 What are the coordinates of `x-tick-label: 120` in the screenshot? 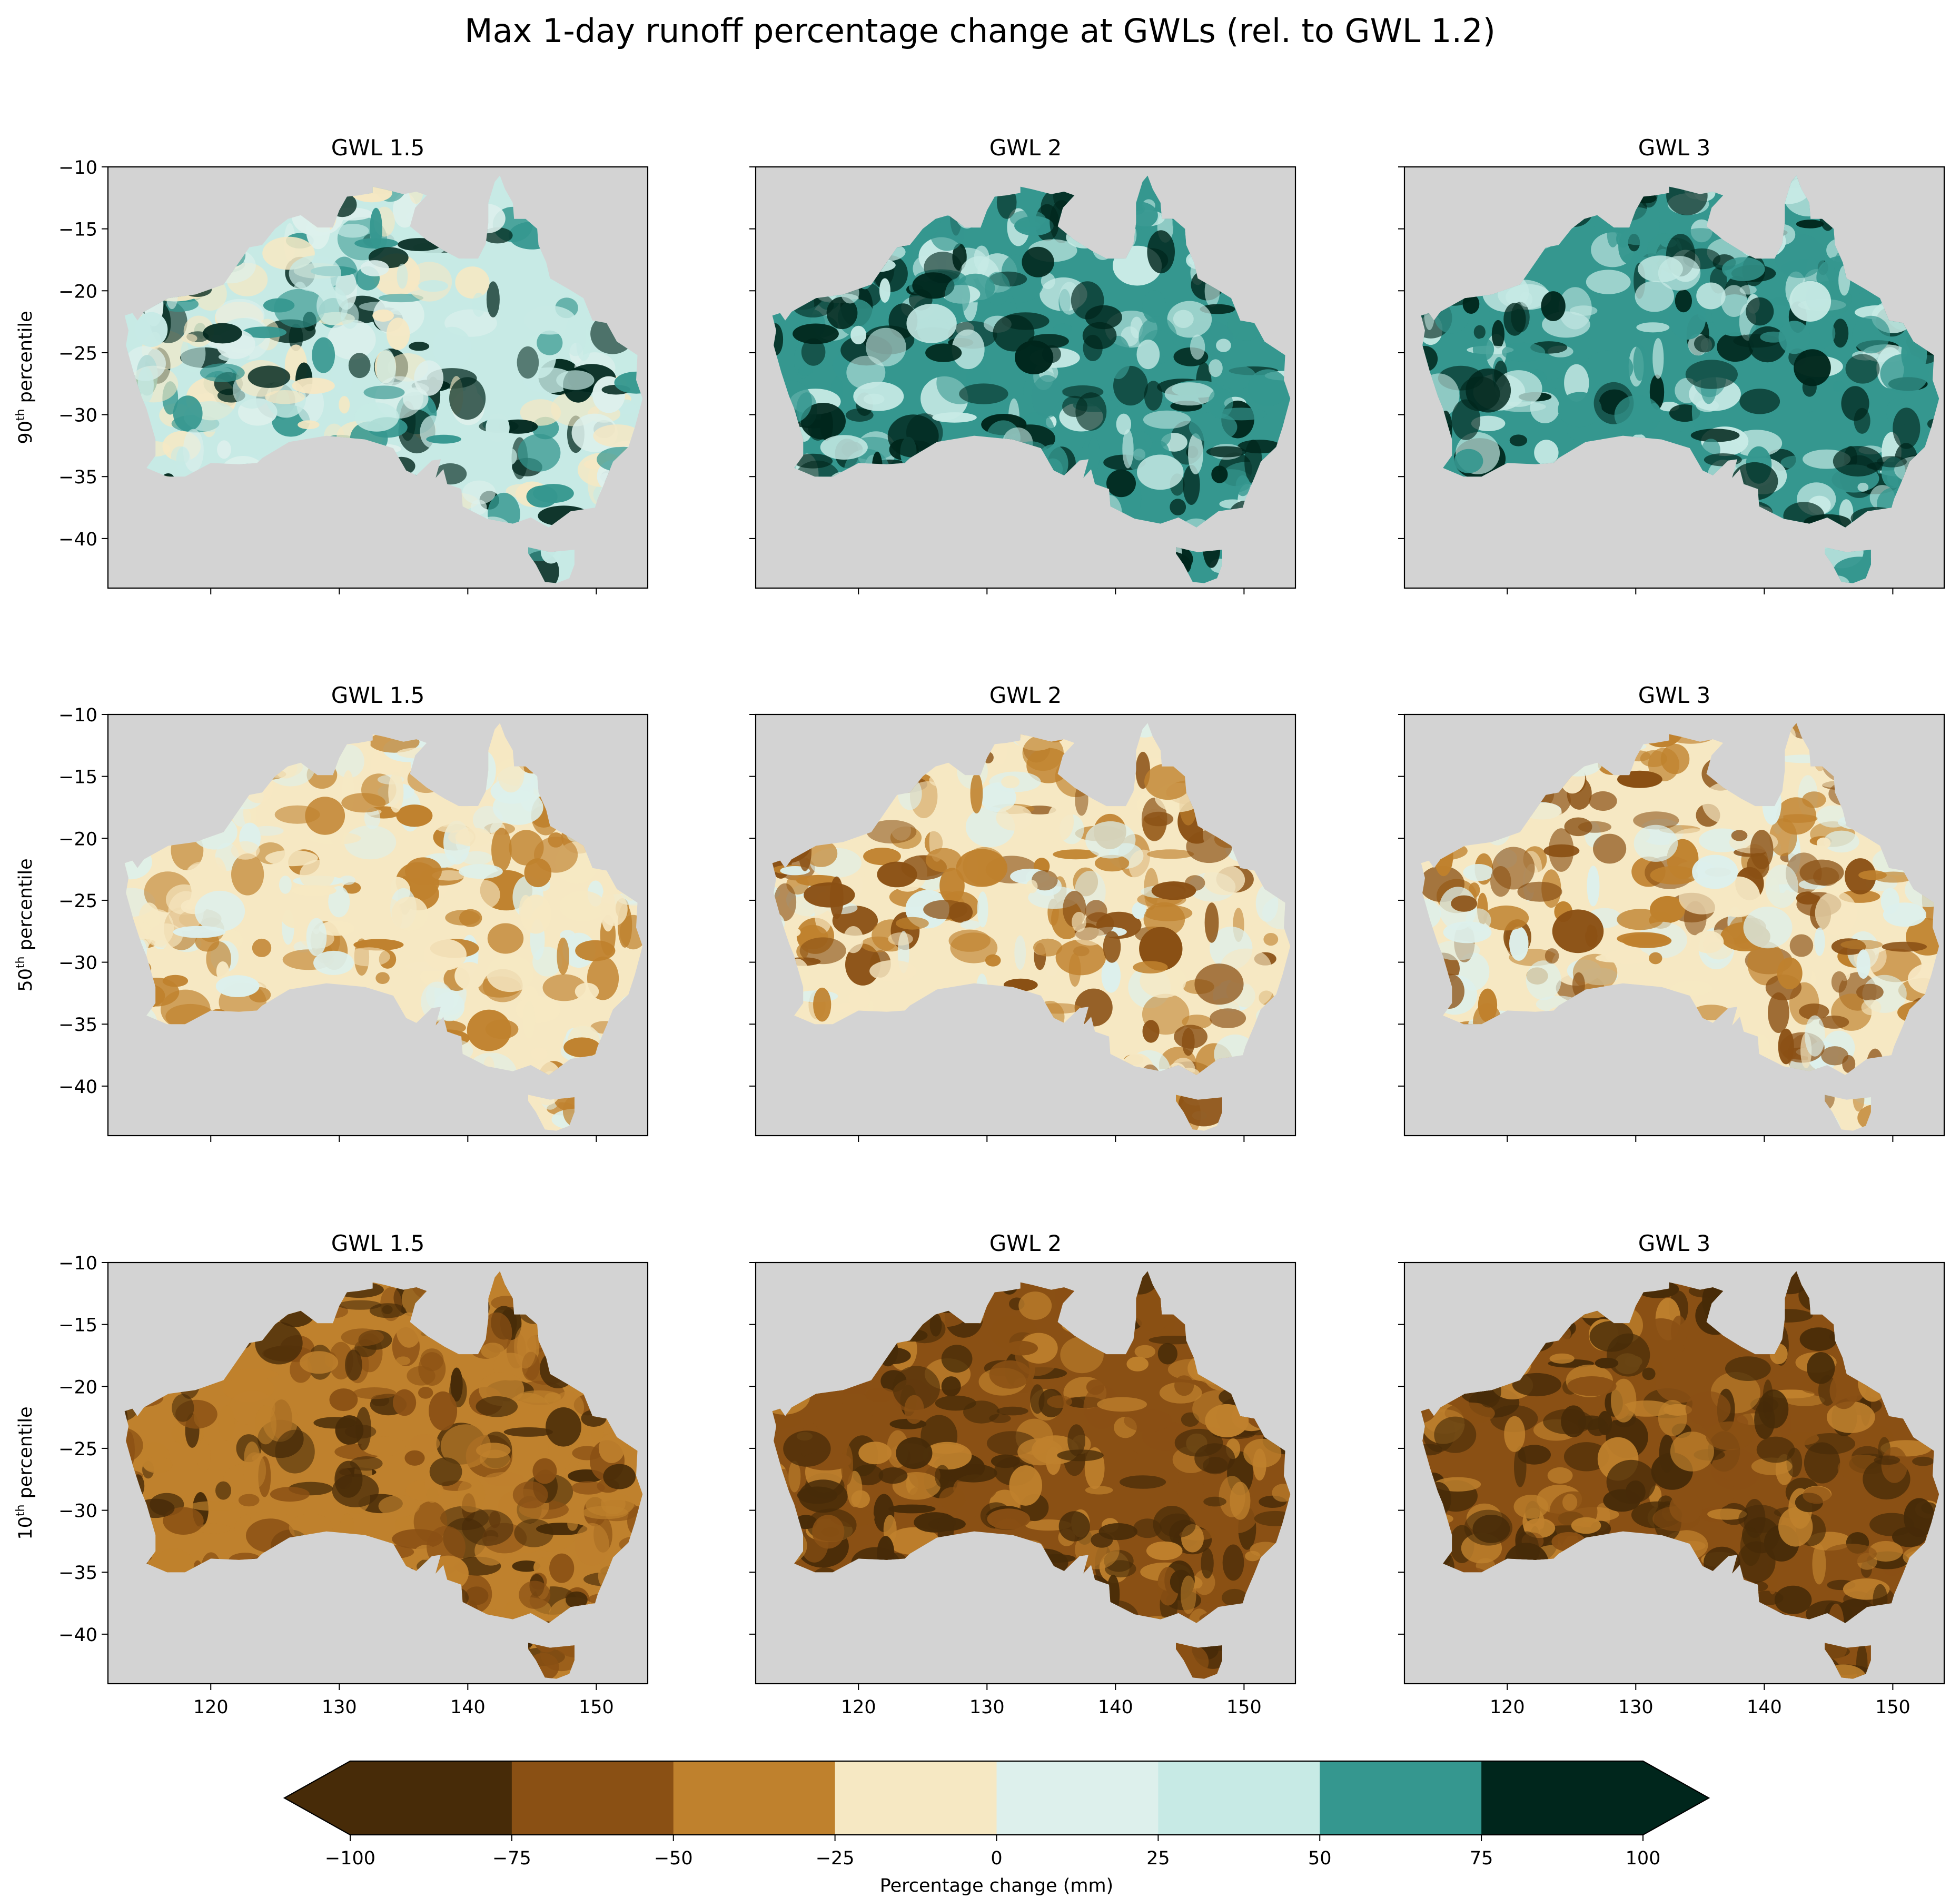 It's located at (211, 1707).